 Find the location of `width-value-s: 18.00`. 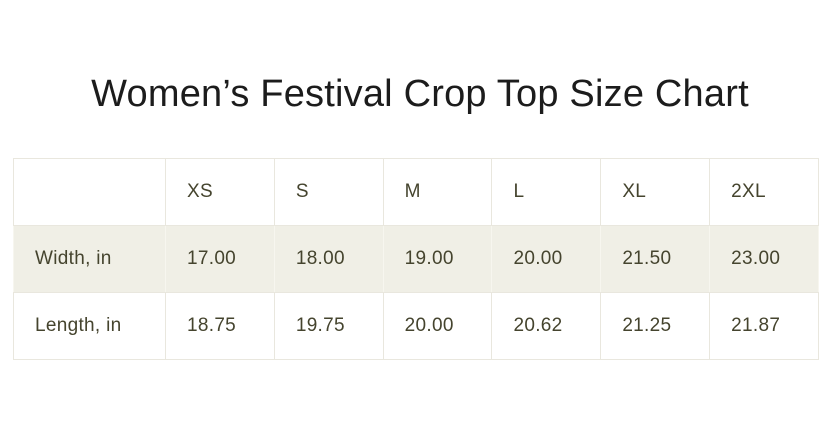

width-value-s: 18.00 is located at coordinates (328, 259).